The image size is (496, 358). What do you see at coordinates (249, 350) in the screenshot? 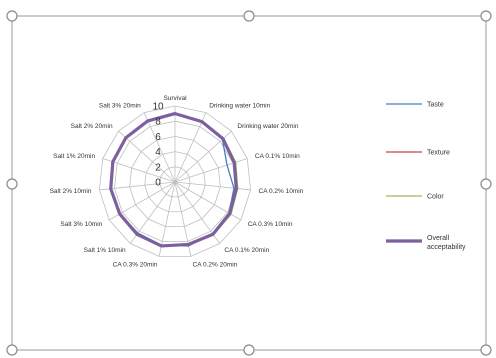
I see `resize-handle-bc` at bounding box center [249, 350].